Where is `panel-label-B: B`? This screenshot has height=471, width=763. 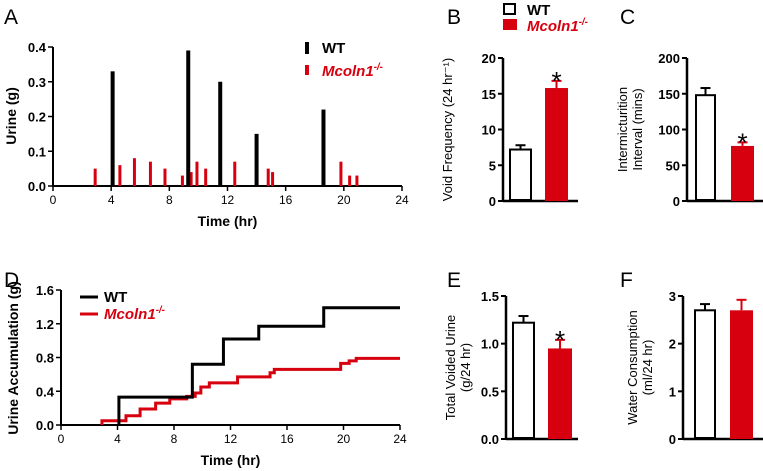 panel-label-B: B is located at coordinates (454, 17).